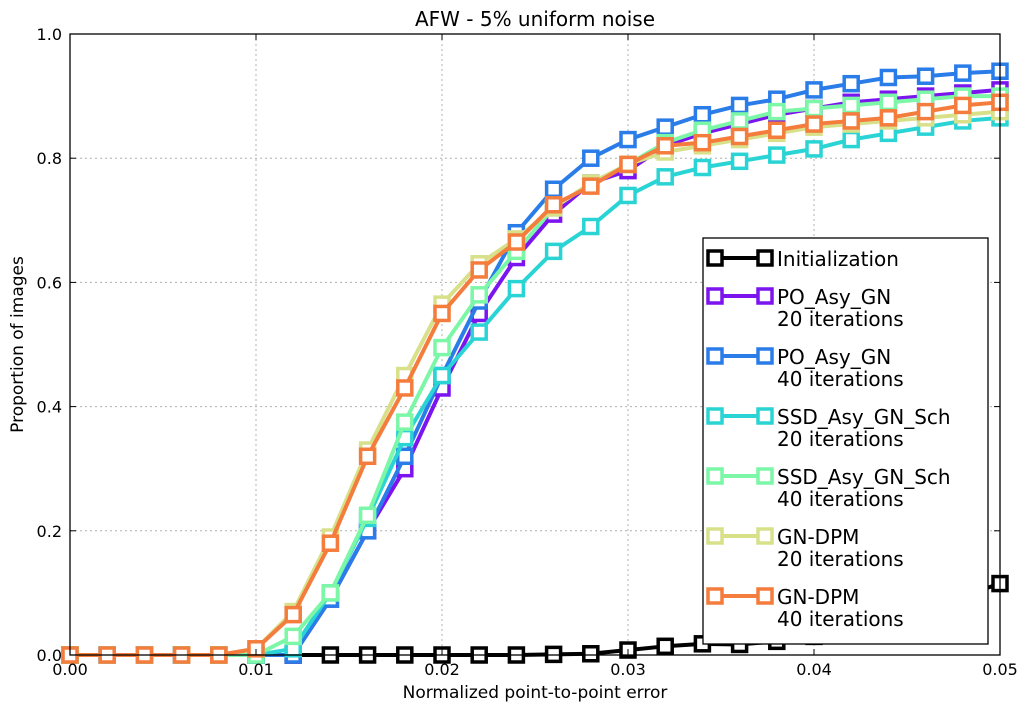 The image size is (1030, 715). I want to click on legend-item: Initialization, so click(802, 259).